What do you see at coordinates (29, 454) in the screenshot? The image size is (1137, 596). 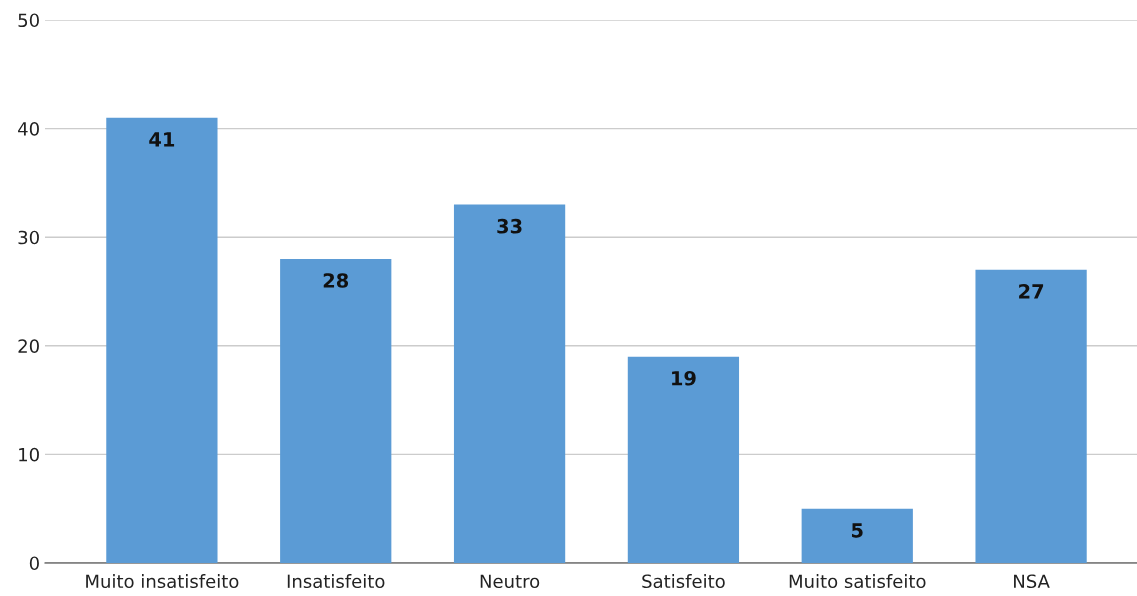 I see `y-tick-label: 10` at bounding box center [29, 454].